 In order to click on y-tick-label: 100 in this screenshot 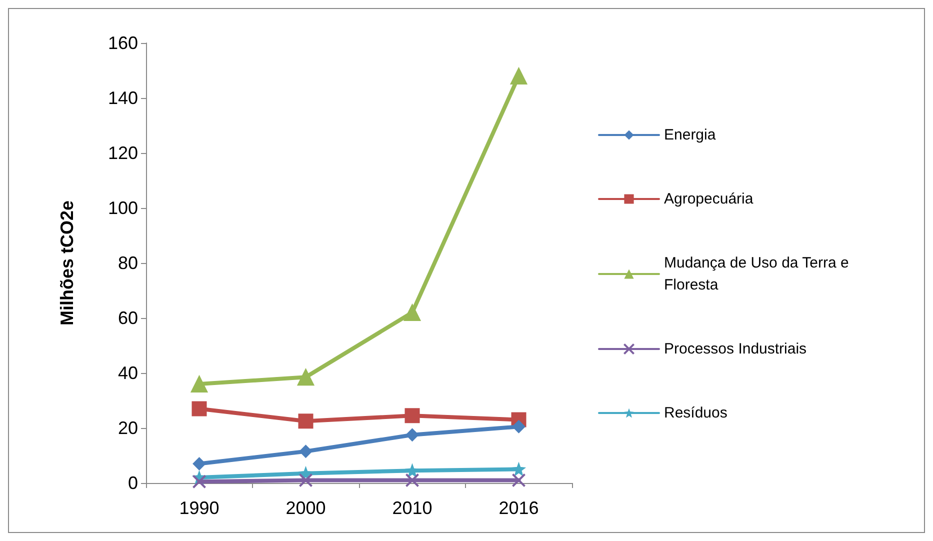, I will do `click(123, 208)`.